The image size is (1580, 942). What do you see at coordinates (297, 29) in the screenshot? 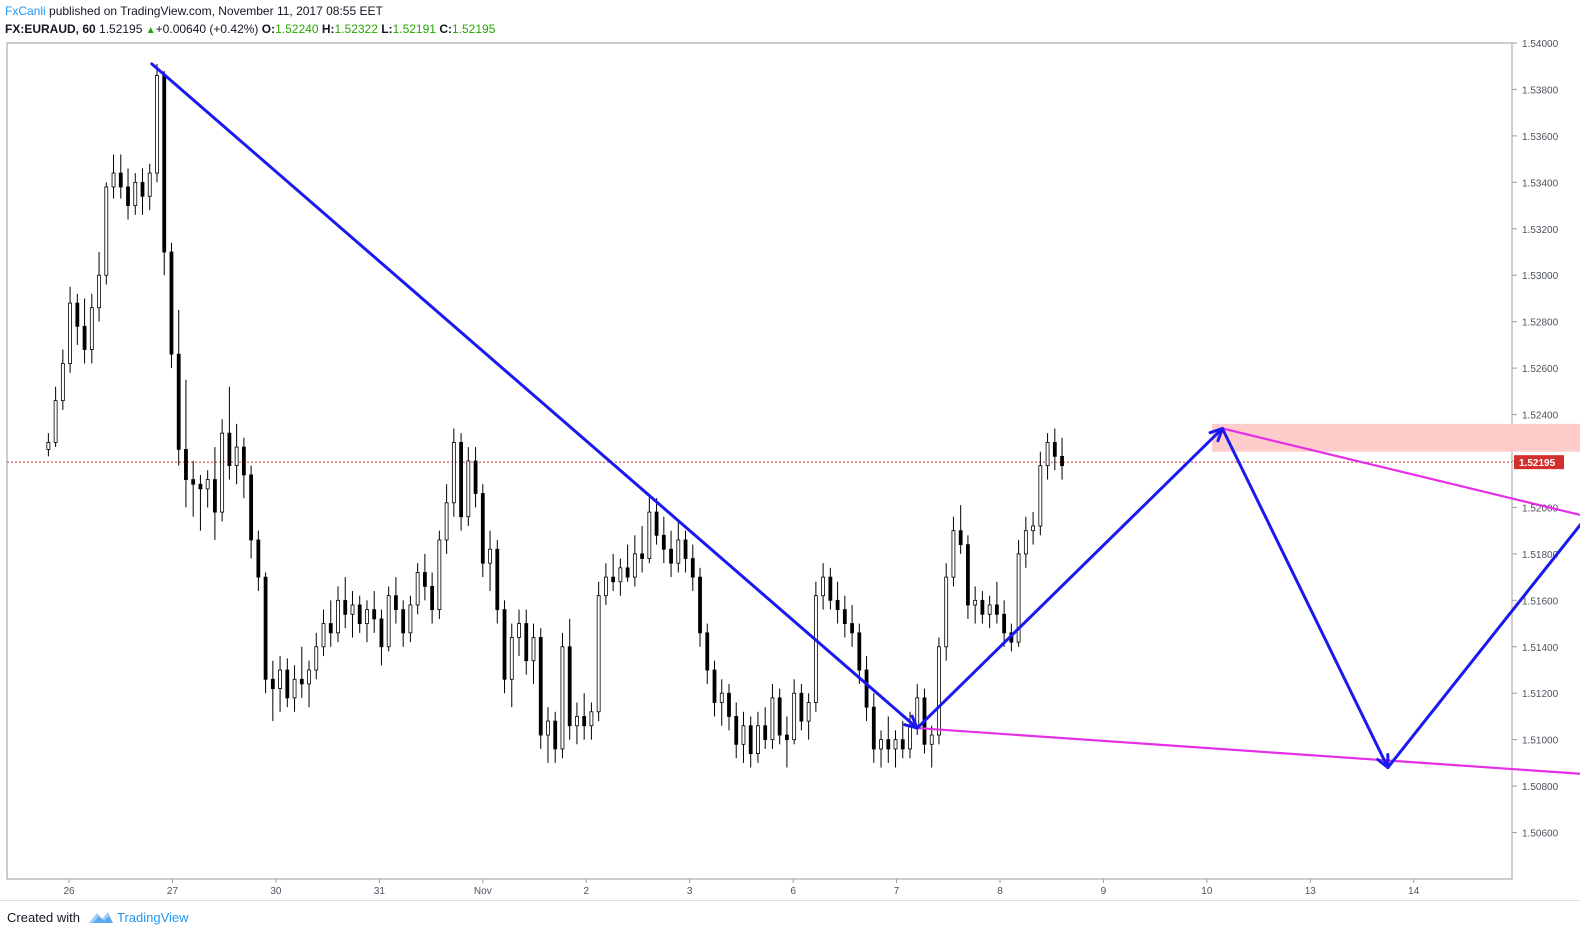
I see `open-value: 1.52240` at bounding box center [297, 29].